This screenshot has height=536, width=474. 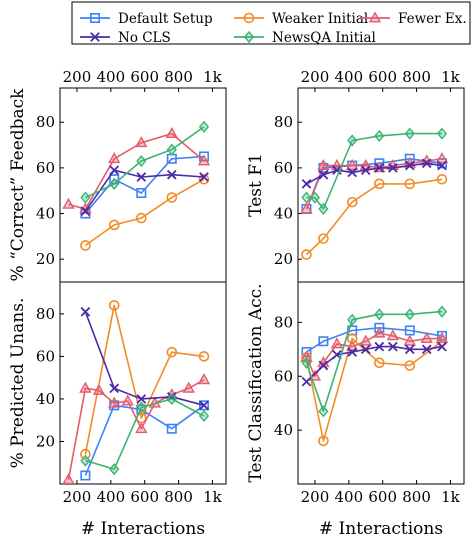 What do you see at coordinates (45, 441) in the screenshot?
I see `y-tick-label: 20` at bounding box center [45, 441].